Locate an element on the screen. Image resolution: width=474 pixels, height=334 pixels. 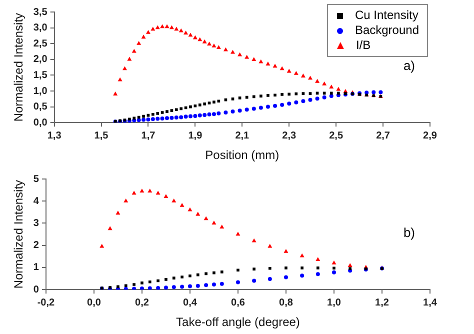
x-tick-label: 0,2 is located at coordinates (142, 302).